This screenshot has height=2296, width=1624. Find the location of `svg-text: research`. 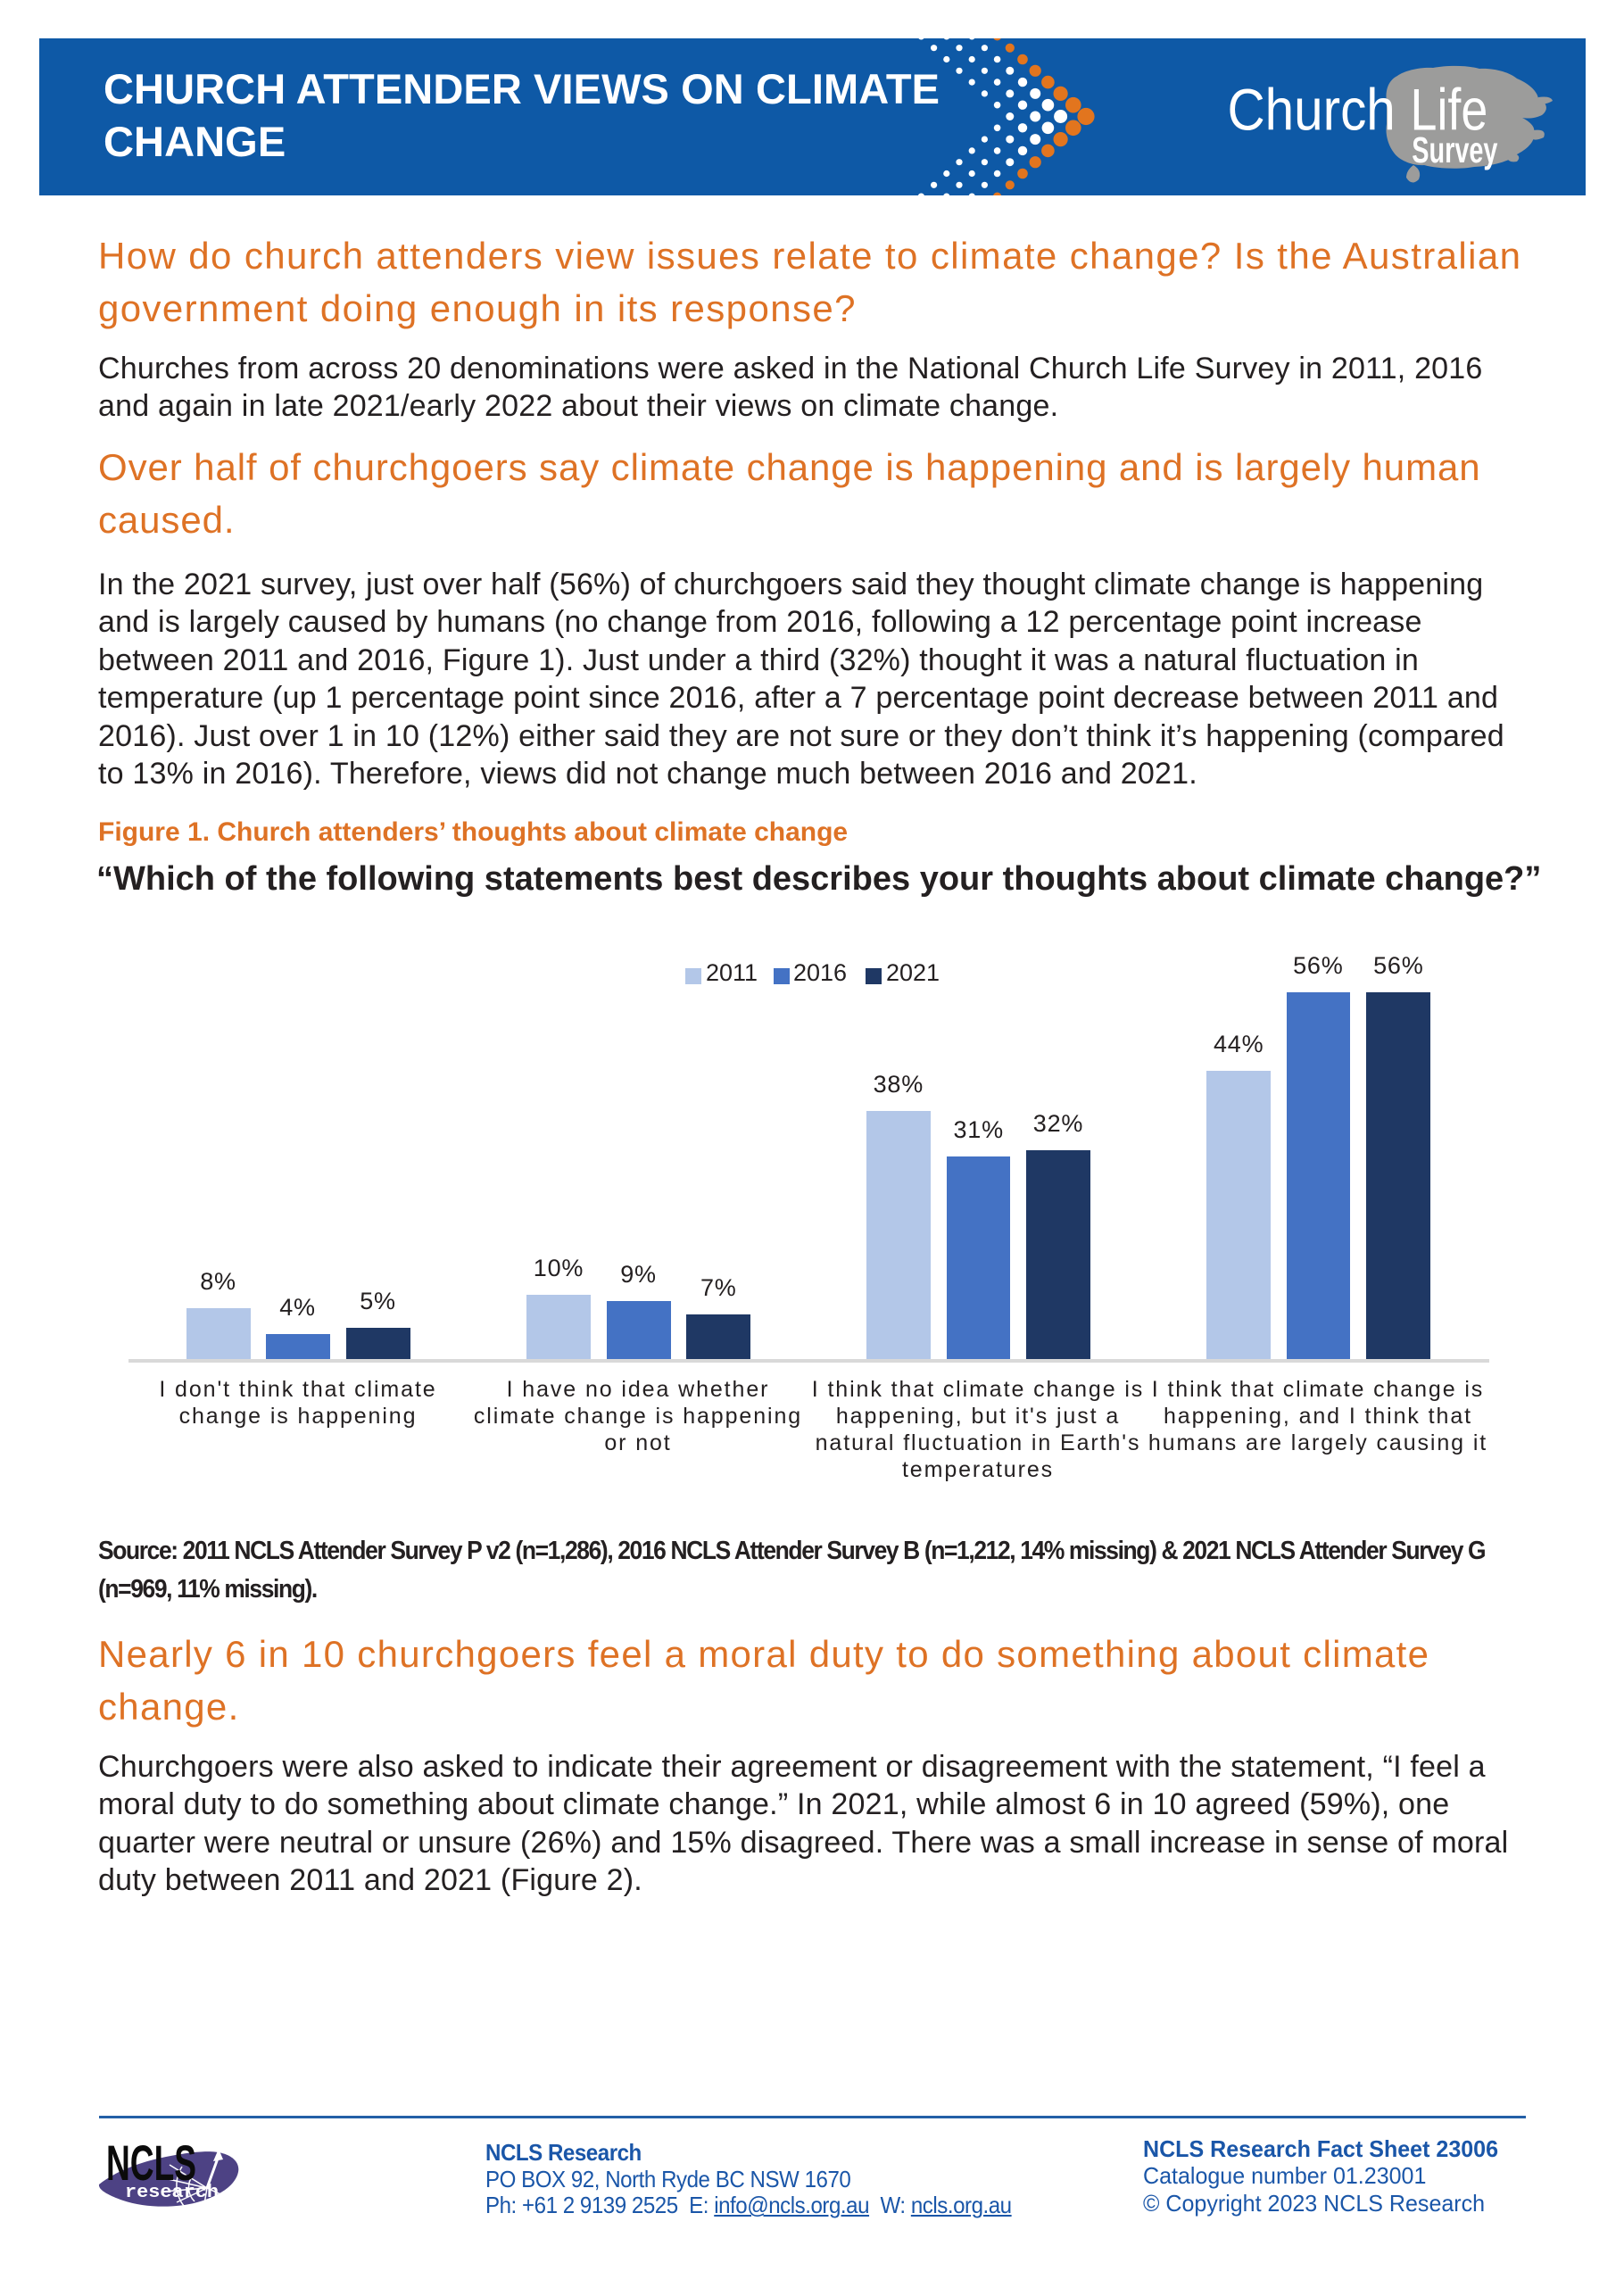

svg-text: research is located at coordinates (172, 2193).